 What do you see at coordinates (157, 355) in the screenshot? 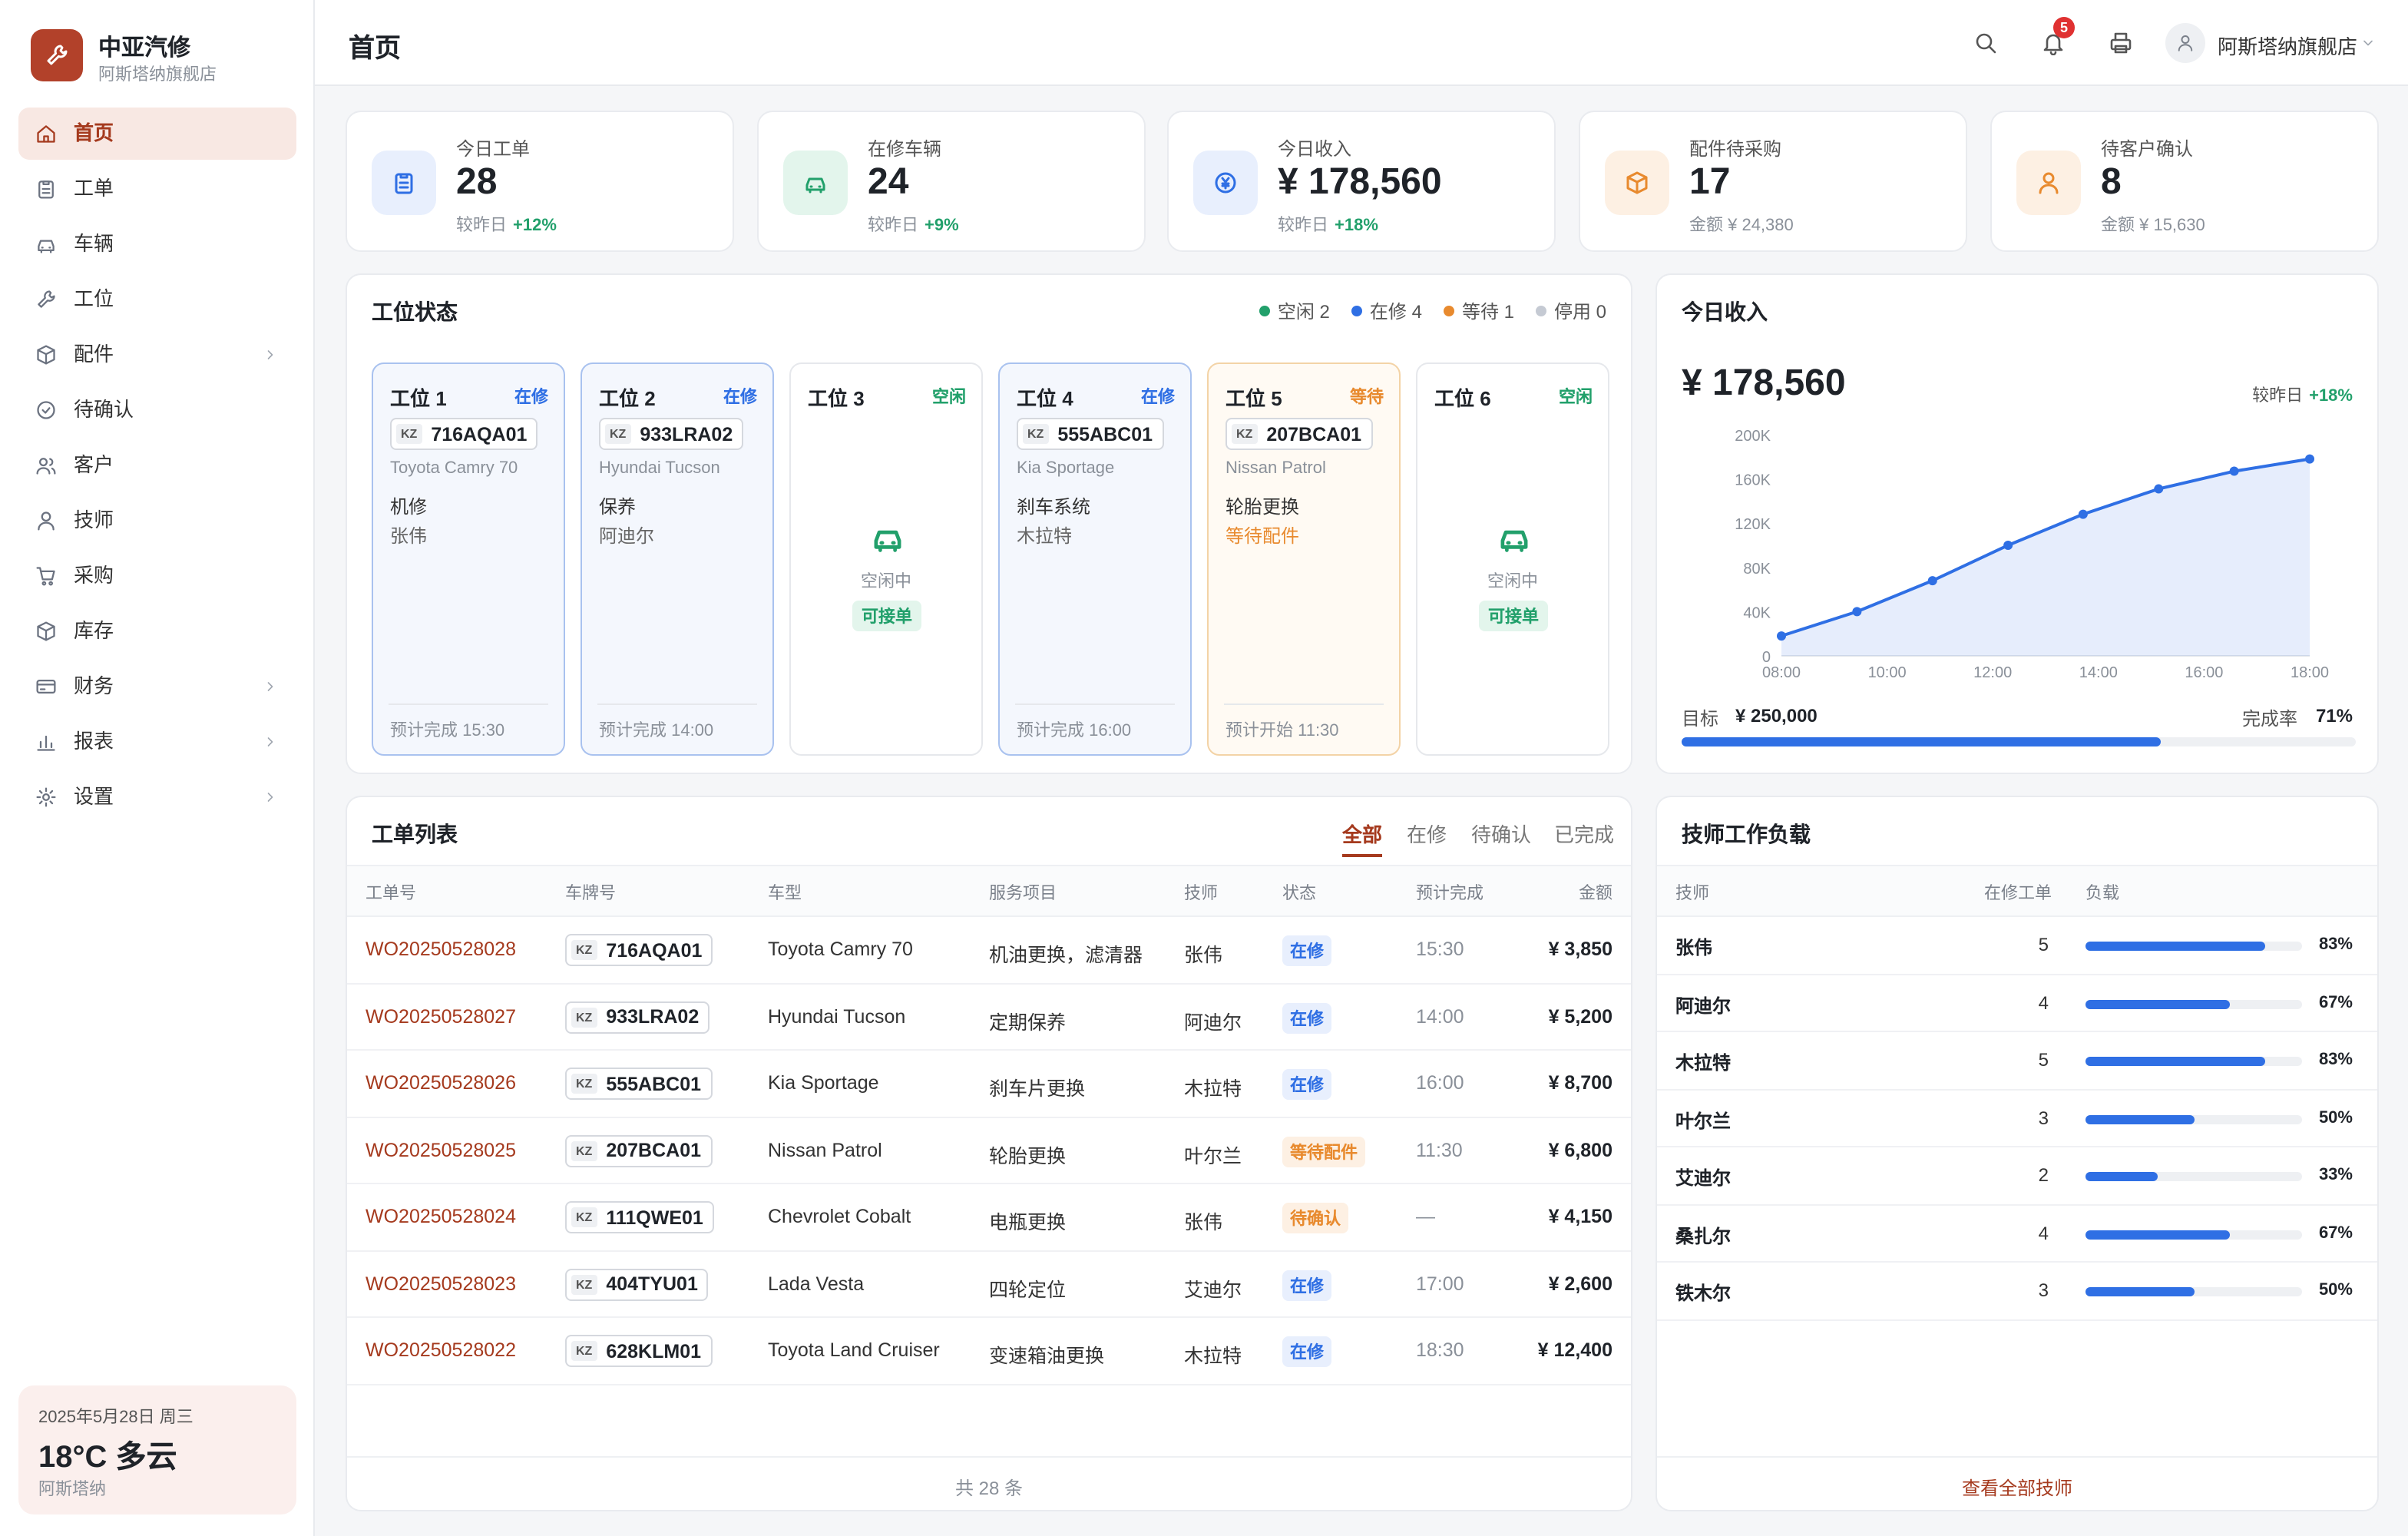
I see `nav-item: 配件` at bounding box center [157, 355].